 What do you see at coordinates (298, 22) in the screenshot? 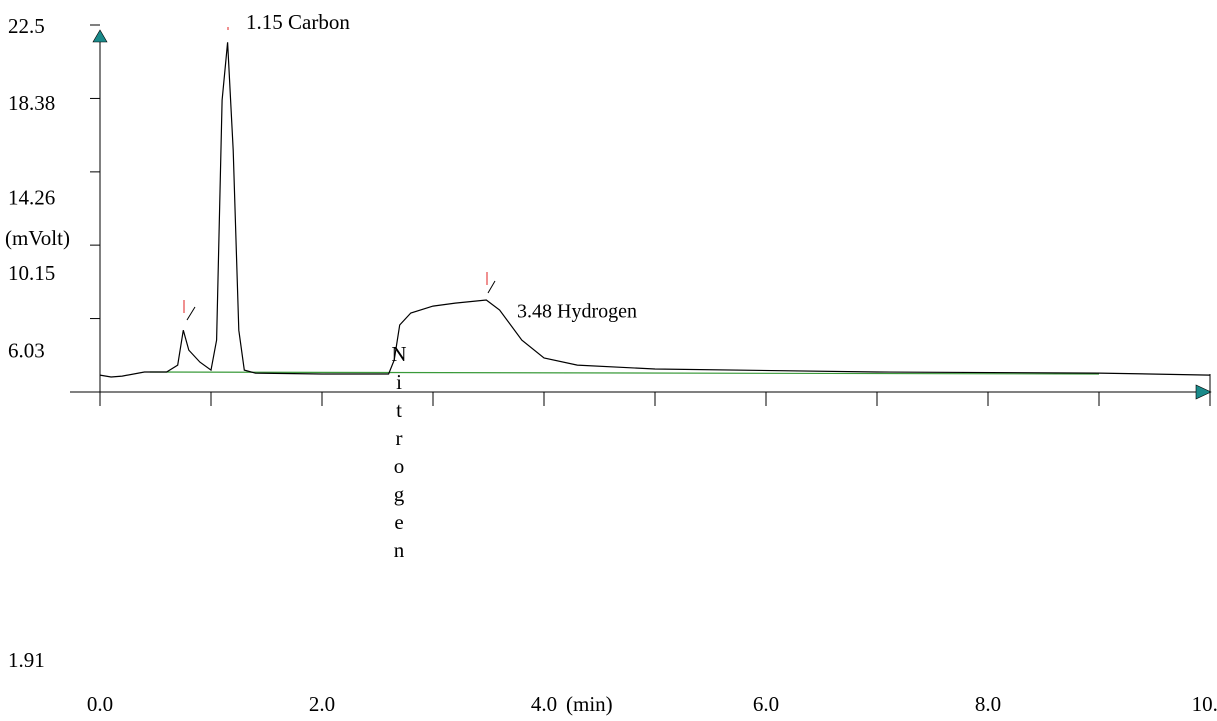
I see `peak-label: 1.15 Carbon` at bounding box center [298, 22].